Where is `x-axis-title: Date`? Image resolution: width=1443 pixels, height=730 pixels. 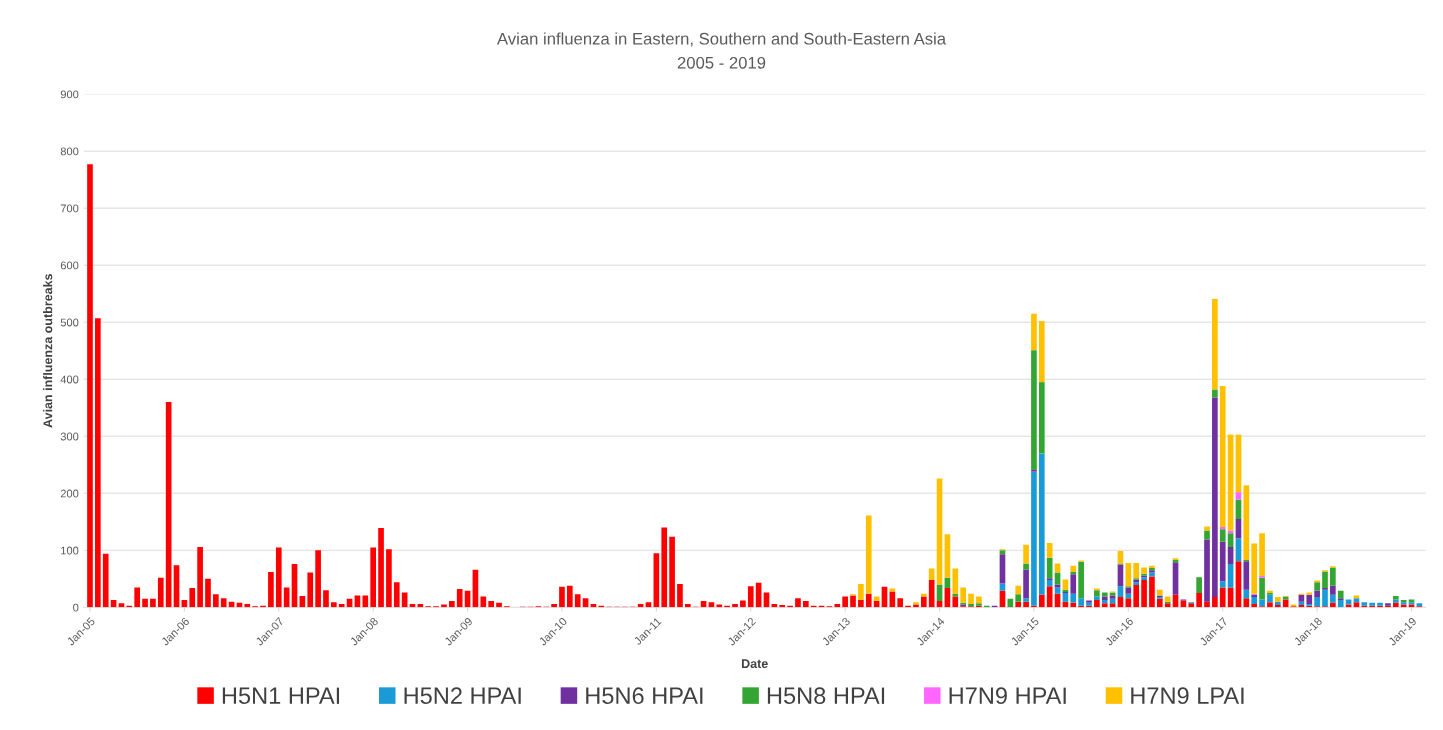
x-axis-title: Date is located at coordinates (754, 664).